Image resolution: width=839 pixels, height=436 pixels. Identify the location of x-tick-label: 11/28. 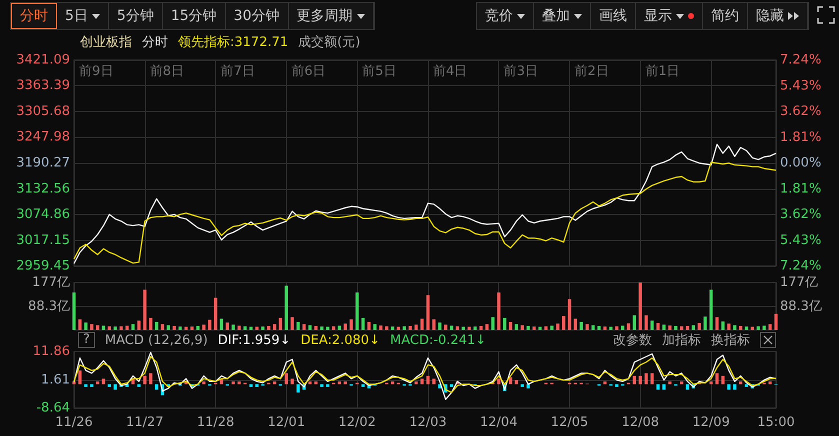
(215, 422).